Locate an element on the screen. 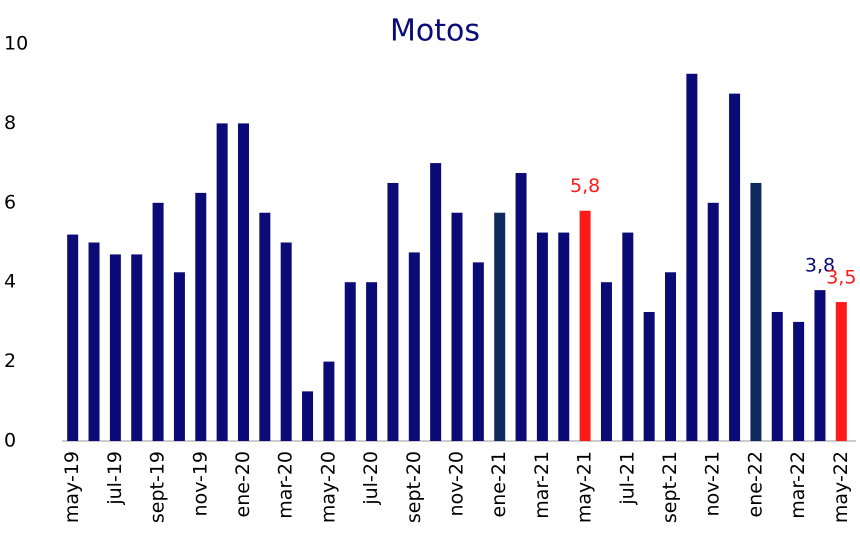 Image resolution: width=860 pixels, height=549 pixels. x-tick-label: nov-21 is located at coordinates (713, 483).